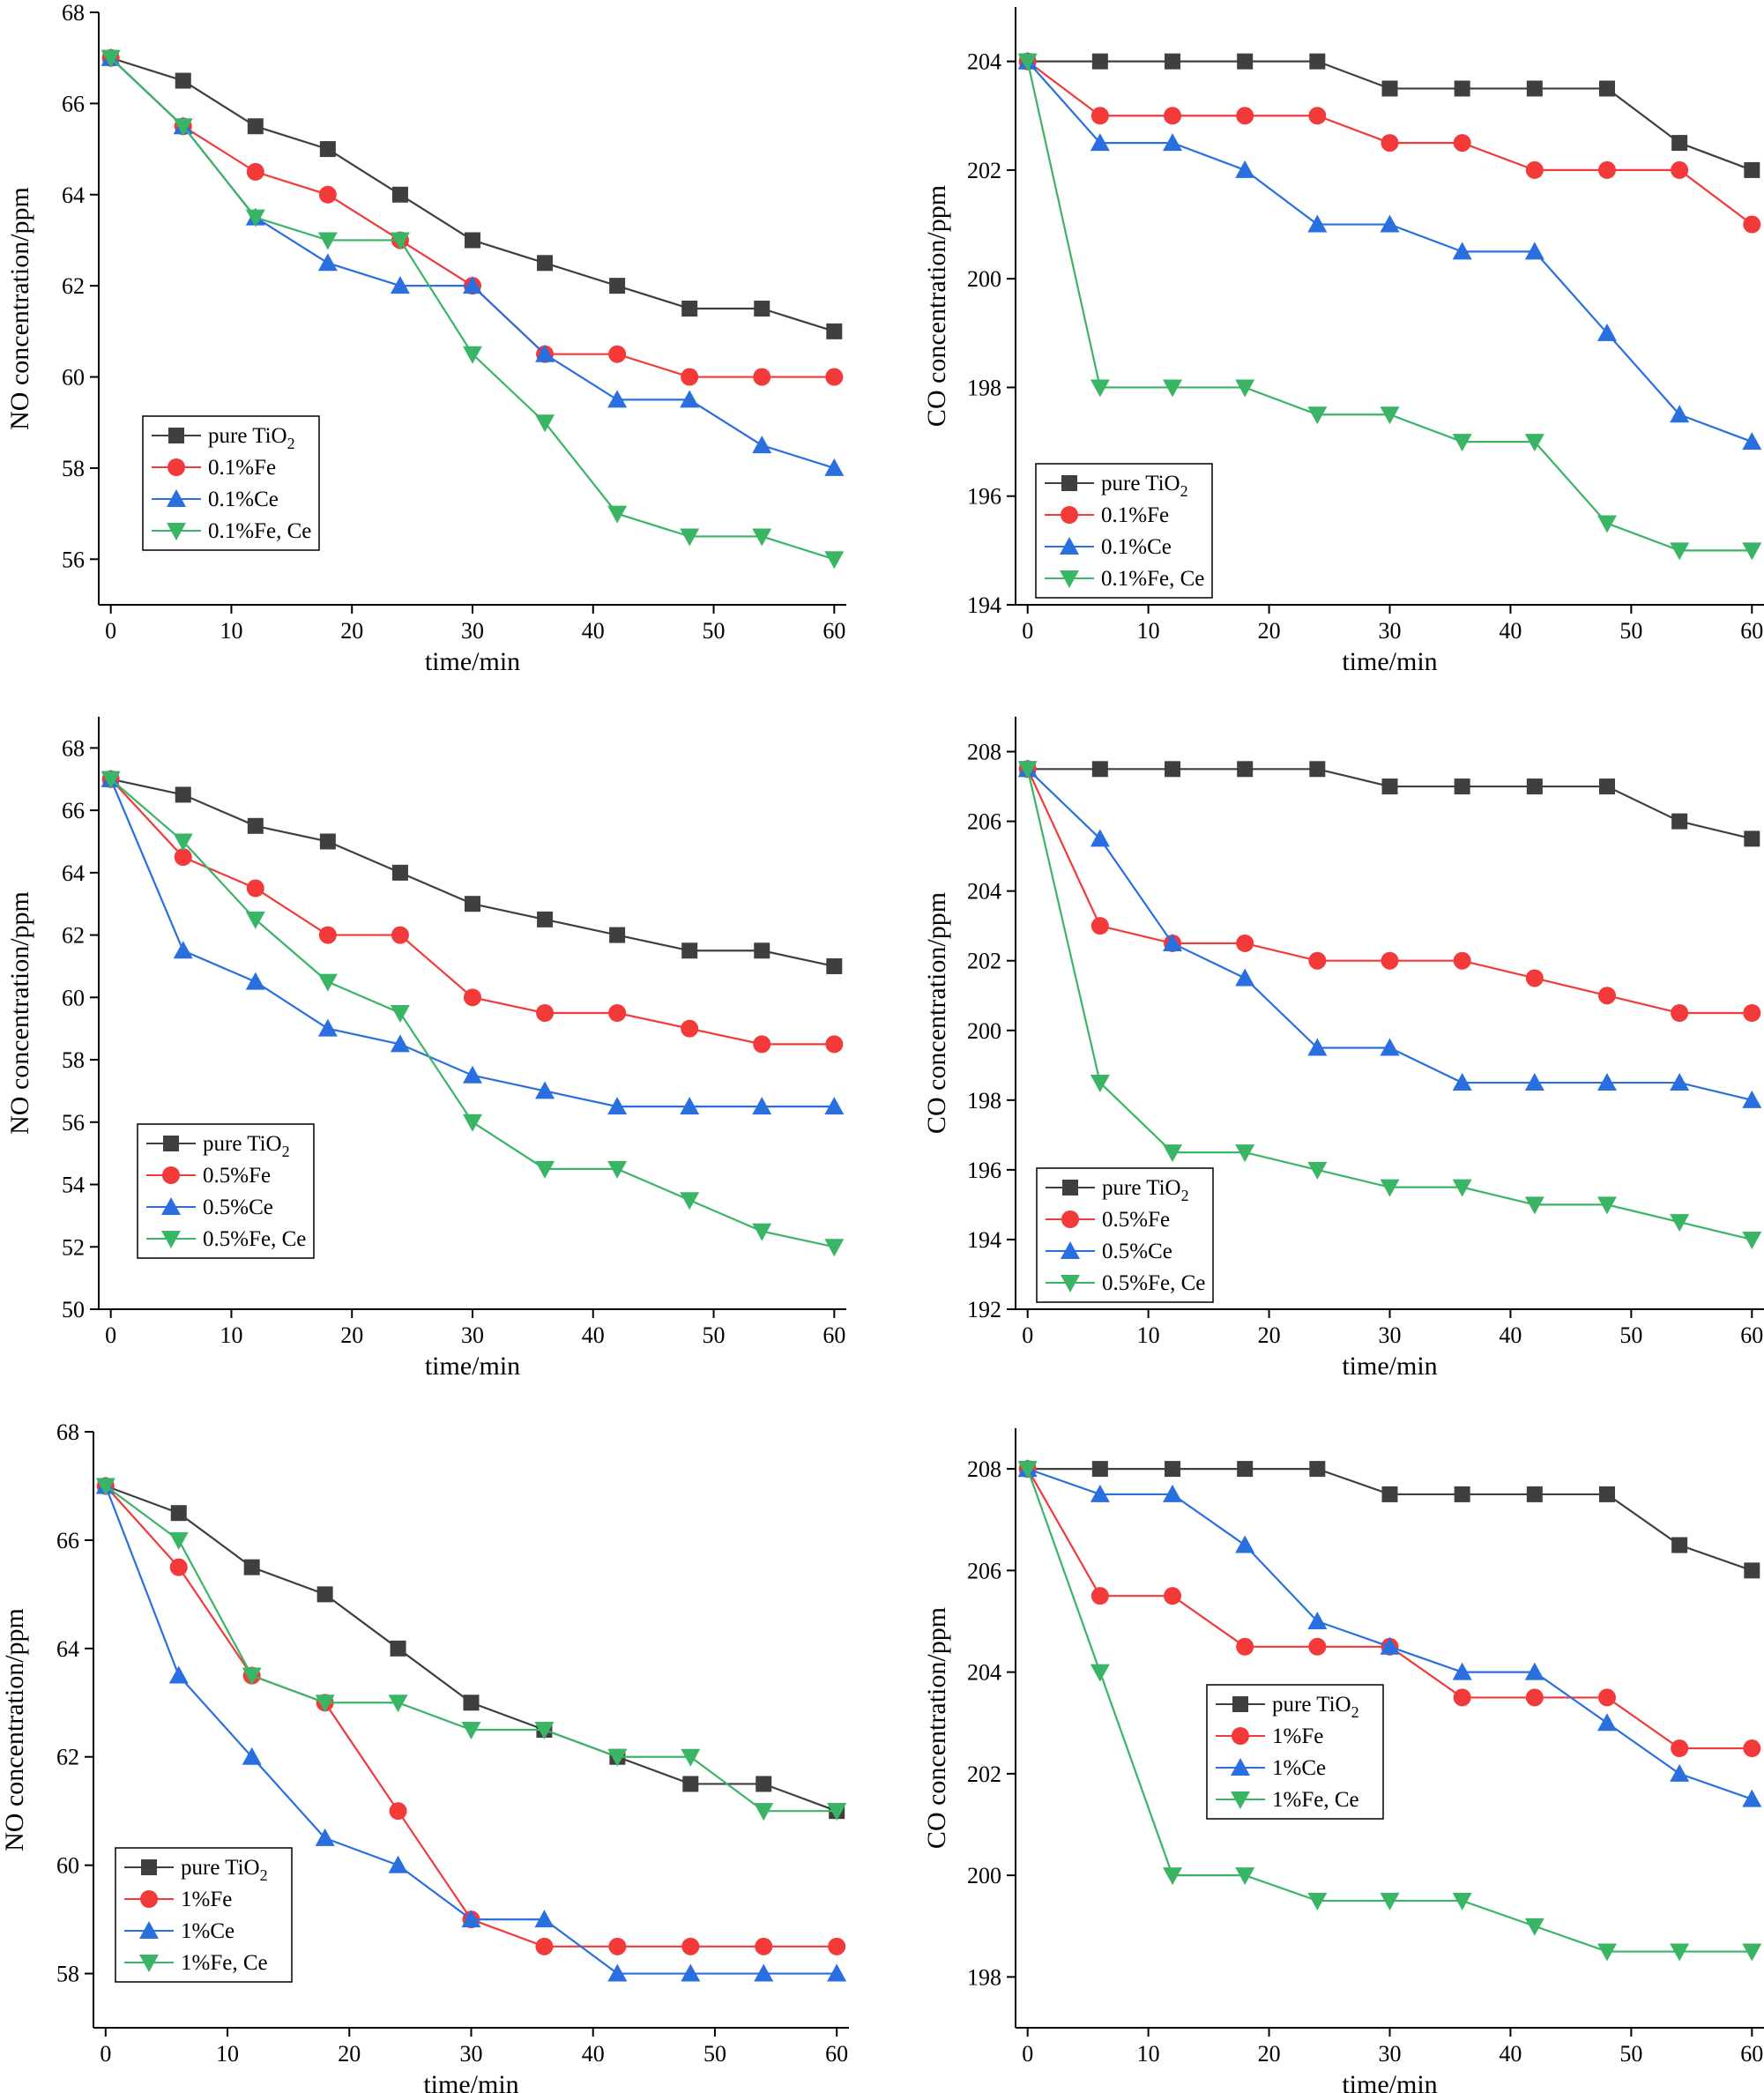 The width and height of the screenshot is (1764, 2093). I want to click on y-axis-title: NO concentration/ppm, so click(19, 308).